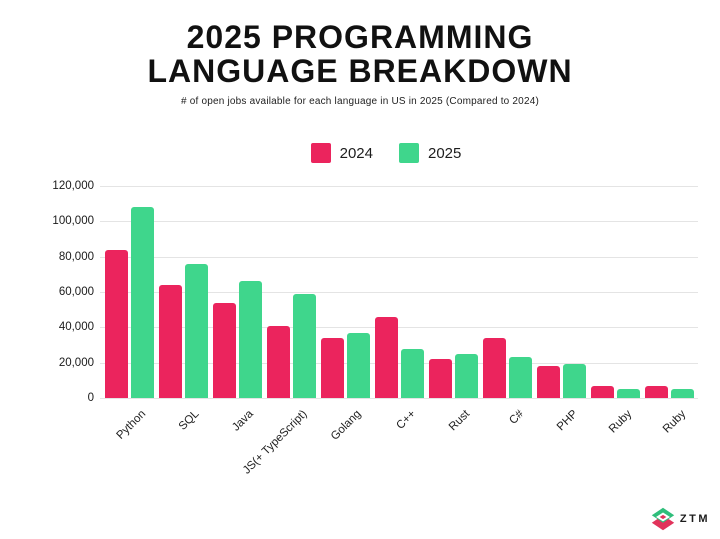 This screenshot has width=720, height=539. Describe the element at coordinates (47, 292) in the screenshot. I see `y-axis: 120,000 100,000 80,000 60,000 40,000 20,000 0` at that location.